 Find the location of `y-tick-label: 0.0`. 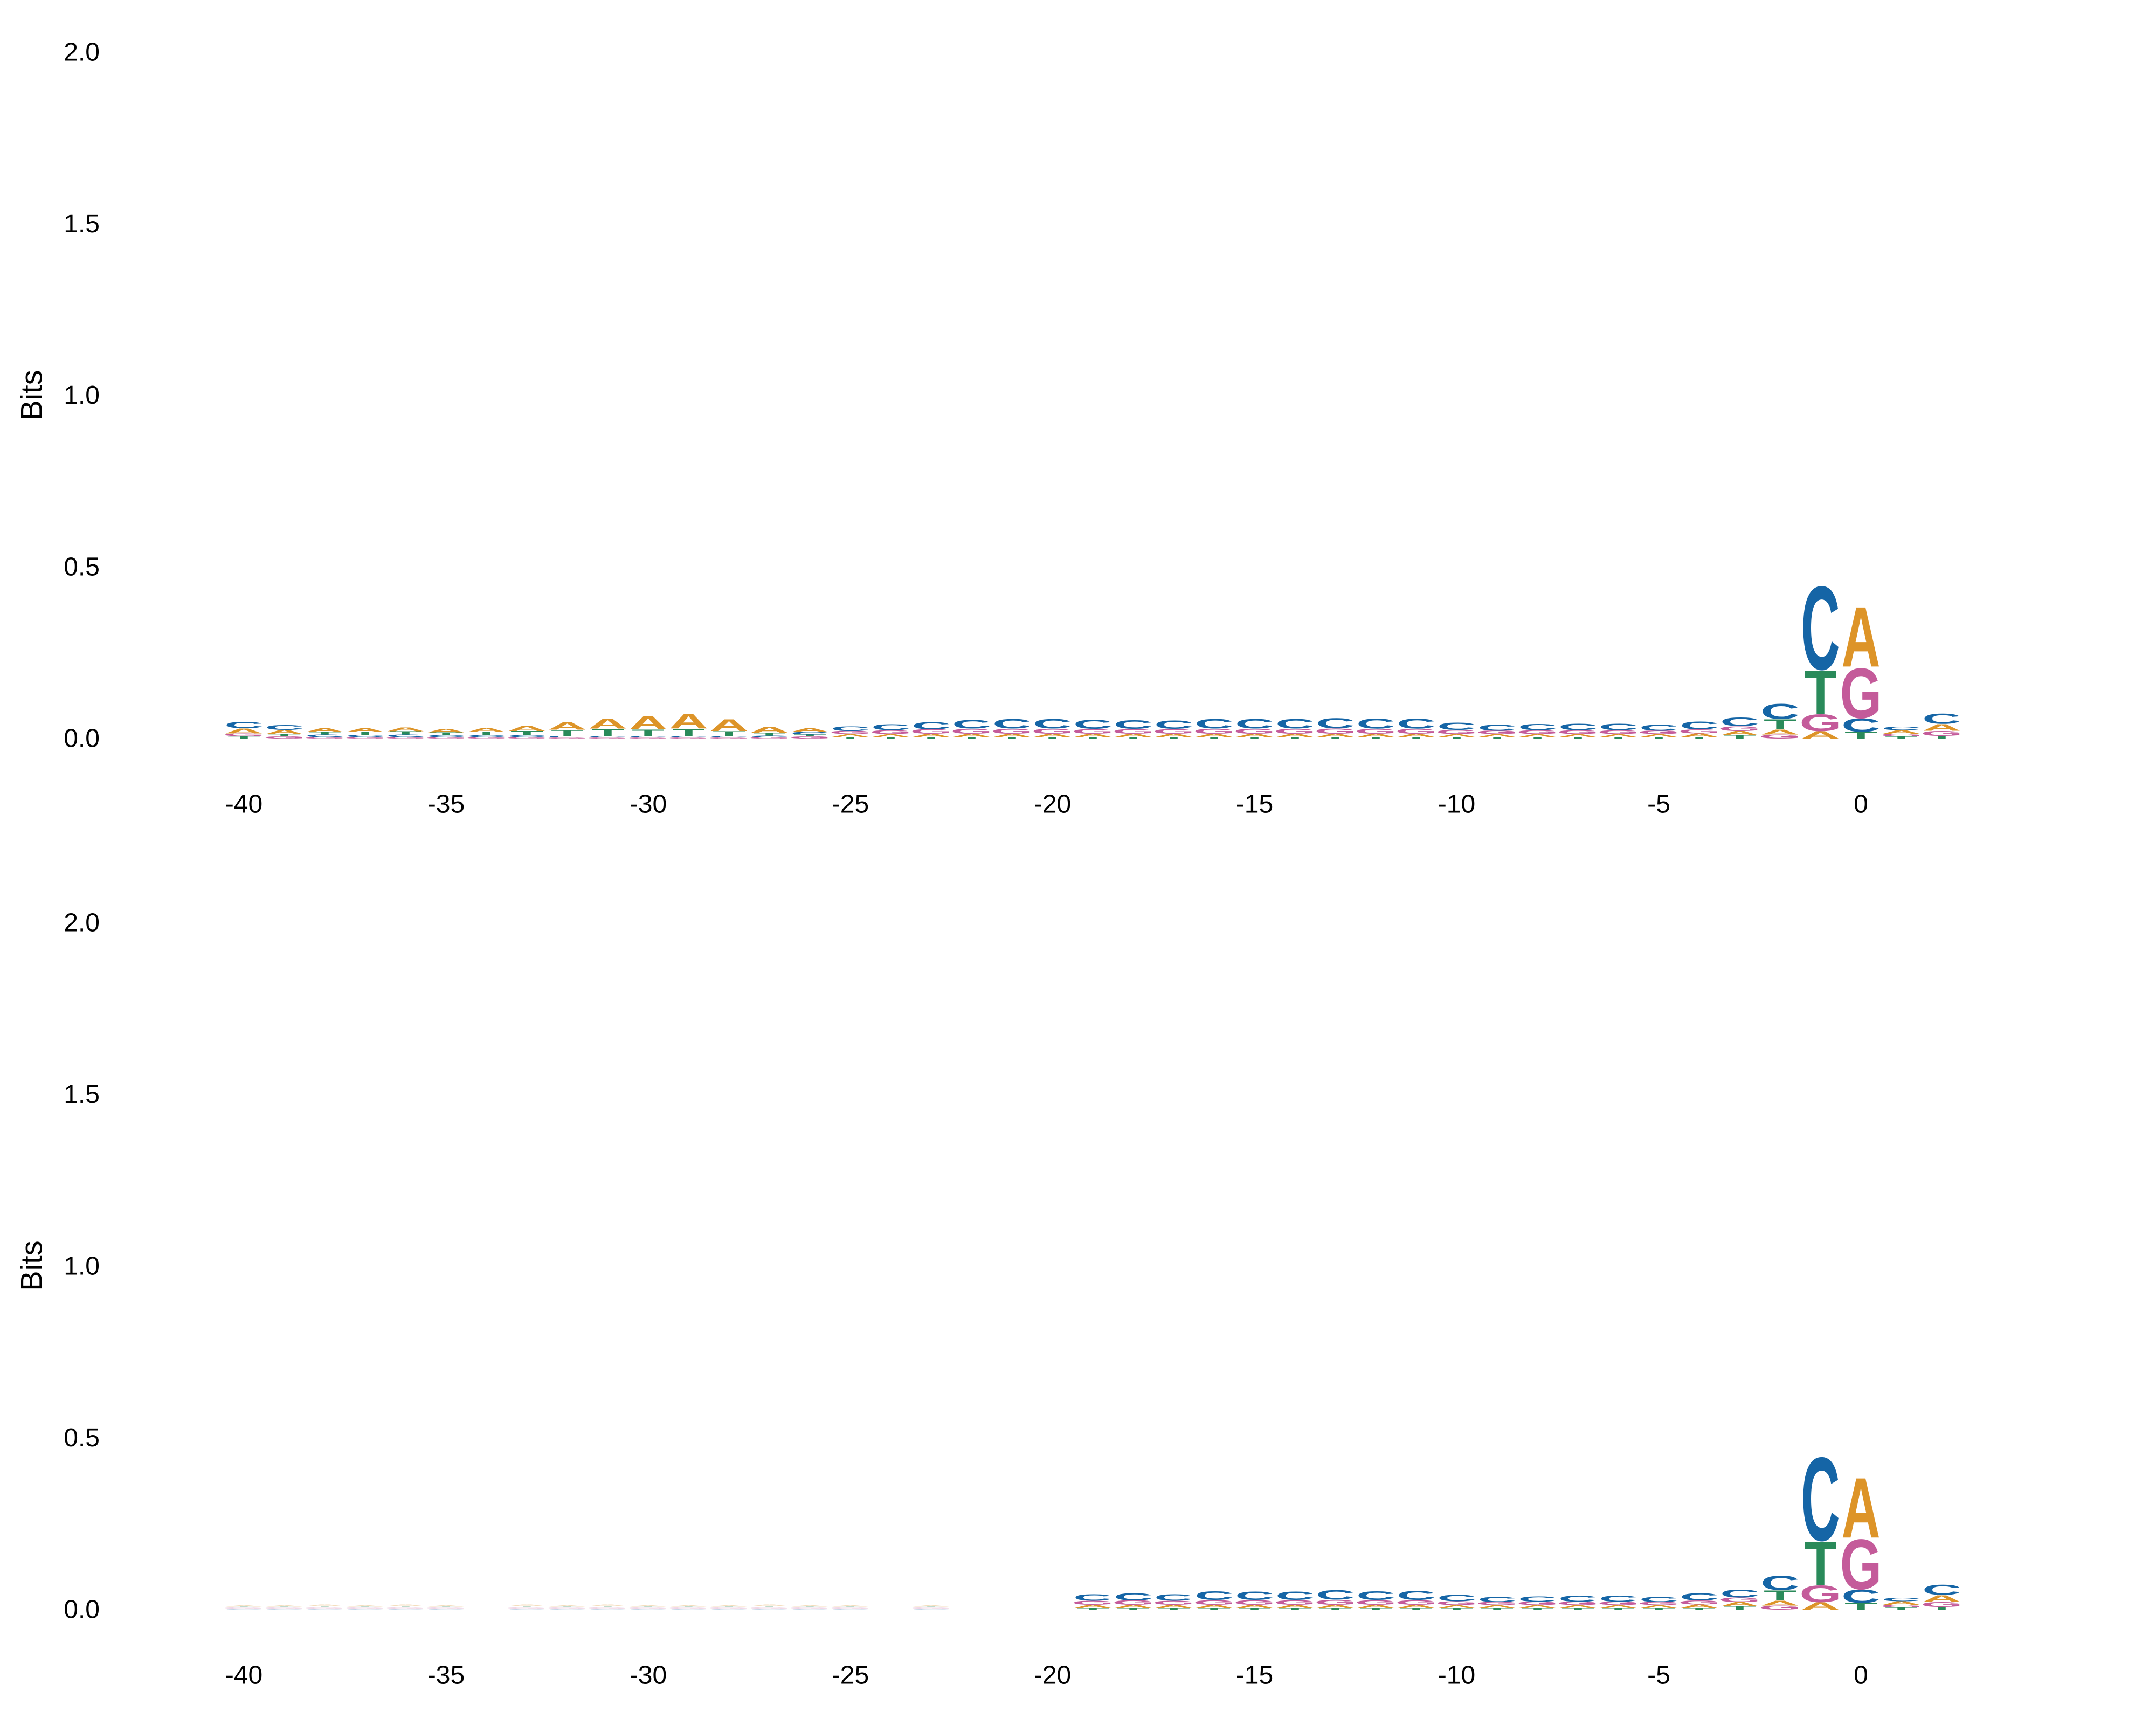

y-tick-label: 0.0 is located at coordinates (82, 739).